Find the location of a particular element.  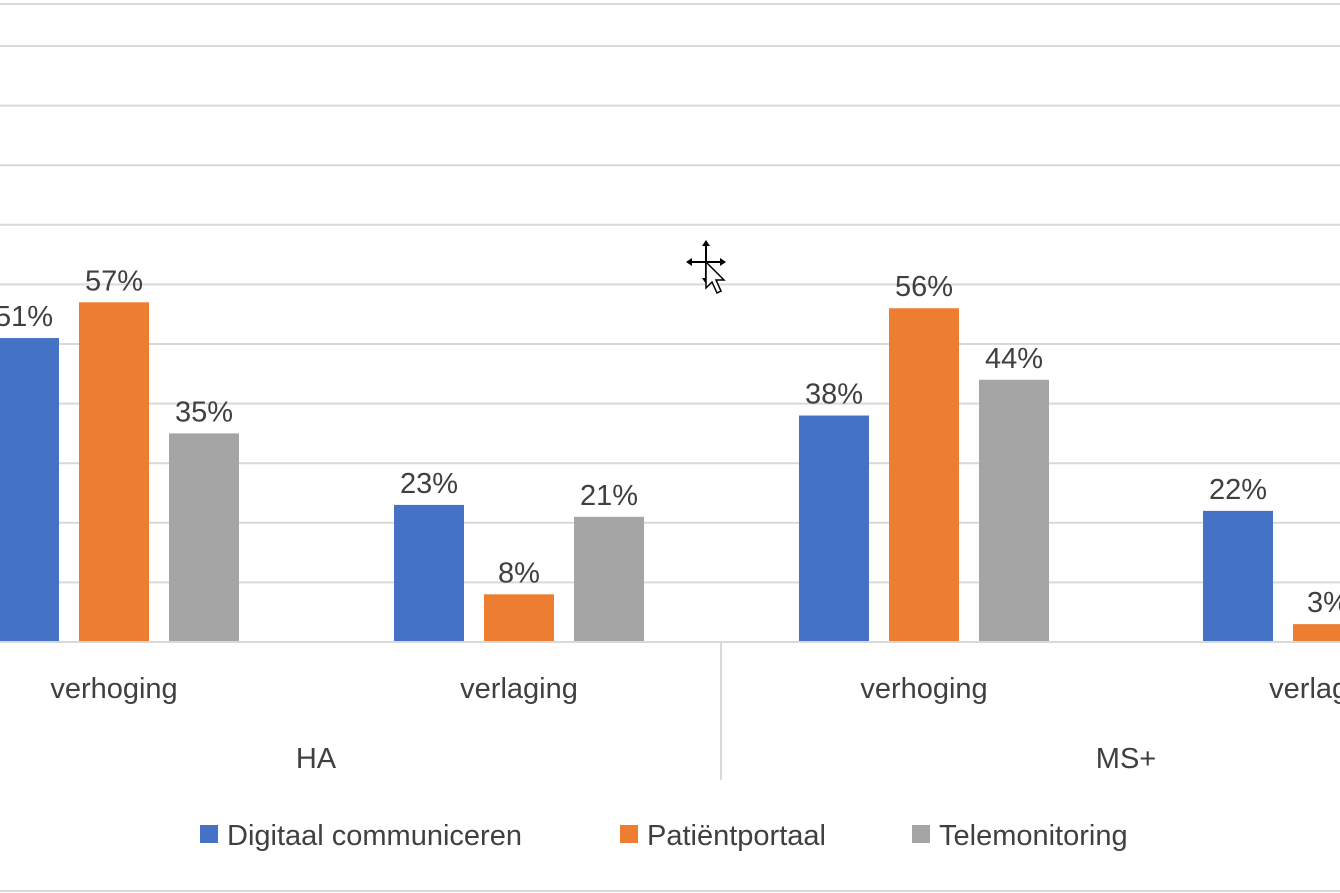

data-label-0-2: 38% is located at coordinates (834, 395).